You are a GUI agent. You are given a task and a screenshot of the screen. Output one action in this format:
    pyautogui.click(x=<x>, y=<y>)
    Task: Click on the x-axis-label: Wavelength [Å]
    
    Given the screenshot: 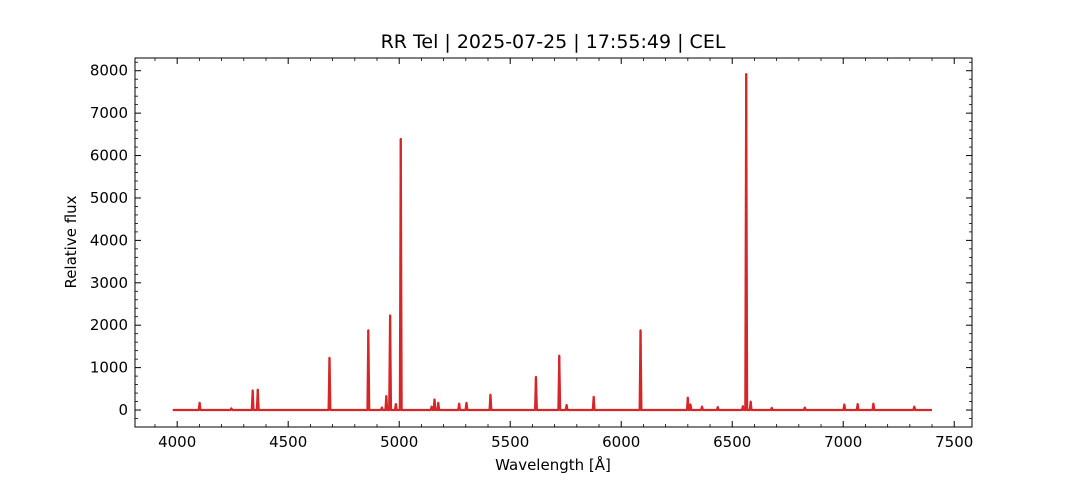 What is the action you would take?
    pyautogui.click(x=553, y=464)
    